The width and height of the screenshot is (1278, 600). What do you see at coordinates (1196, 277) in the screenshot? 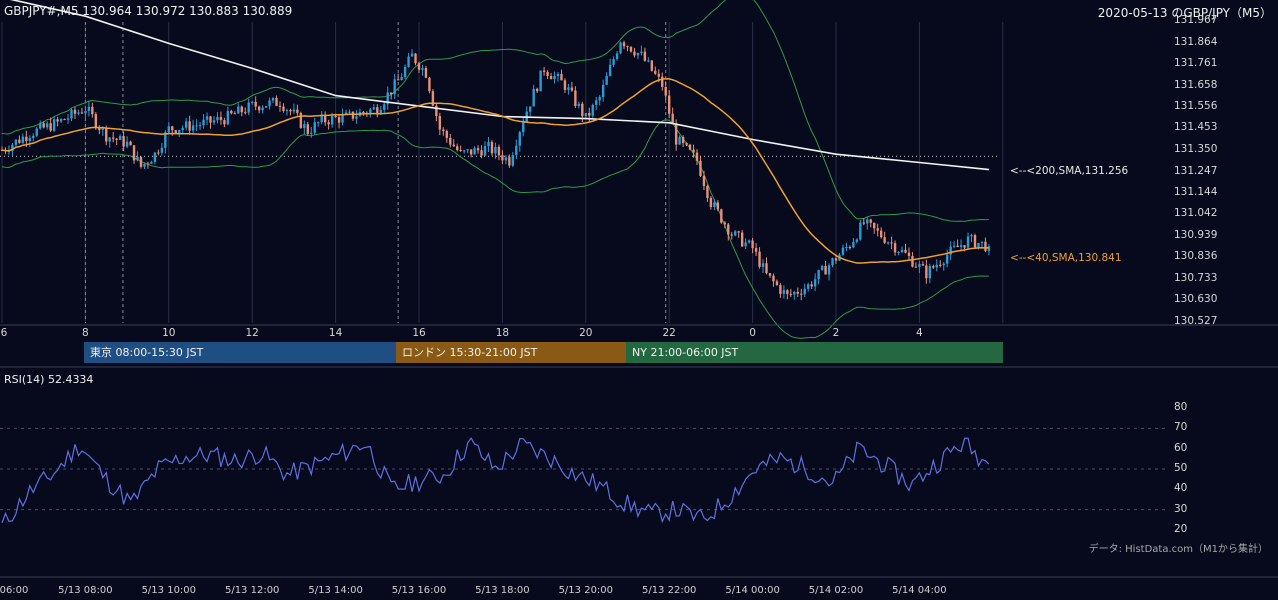
I see `price-tick-label: 130.733` at bounding box center [1196, 277].